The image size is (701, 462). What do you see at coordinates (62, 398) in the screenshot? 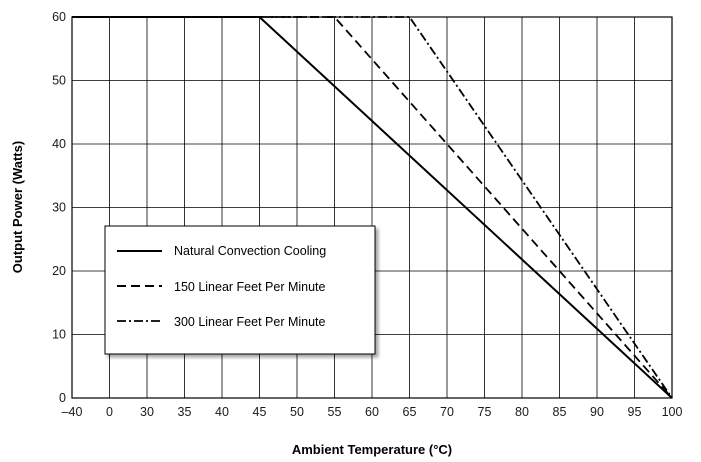
I see `y-tick-label: 0` at bounding box center [62, 398].